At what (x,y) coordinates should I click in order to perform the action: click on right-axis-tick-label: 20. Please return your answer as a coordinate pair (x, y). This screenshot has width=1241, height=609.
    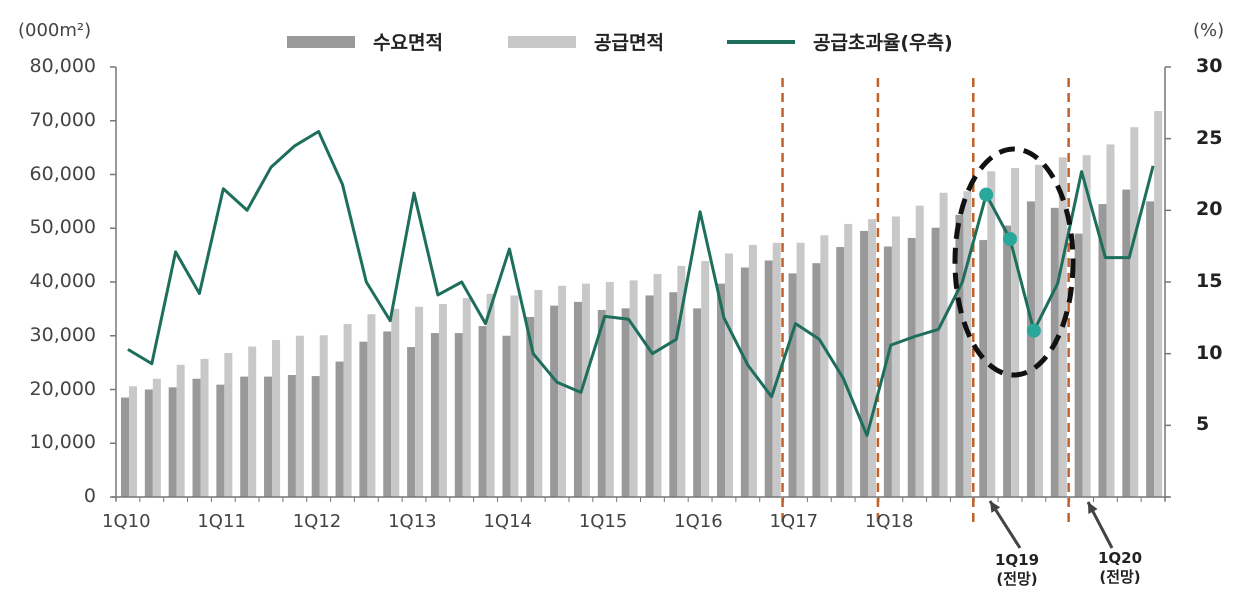
    Looking at the image, I should click on (1209, 209).